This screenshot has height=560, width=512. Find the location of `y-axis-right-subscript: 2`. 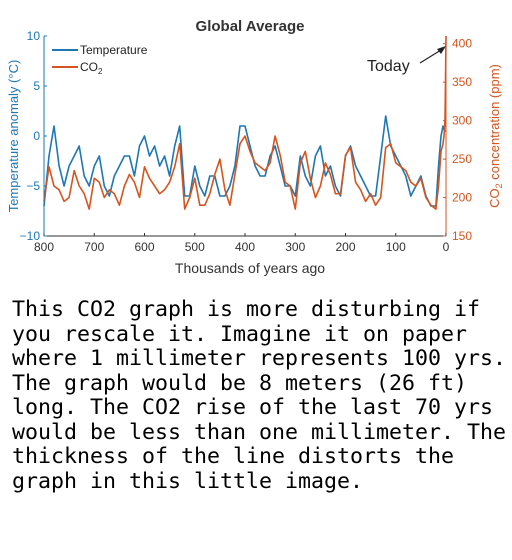

y-axis-right-subscript: 2 is located at coordinates (499, 185).